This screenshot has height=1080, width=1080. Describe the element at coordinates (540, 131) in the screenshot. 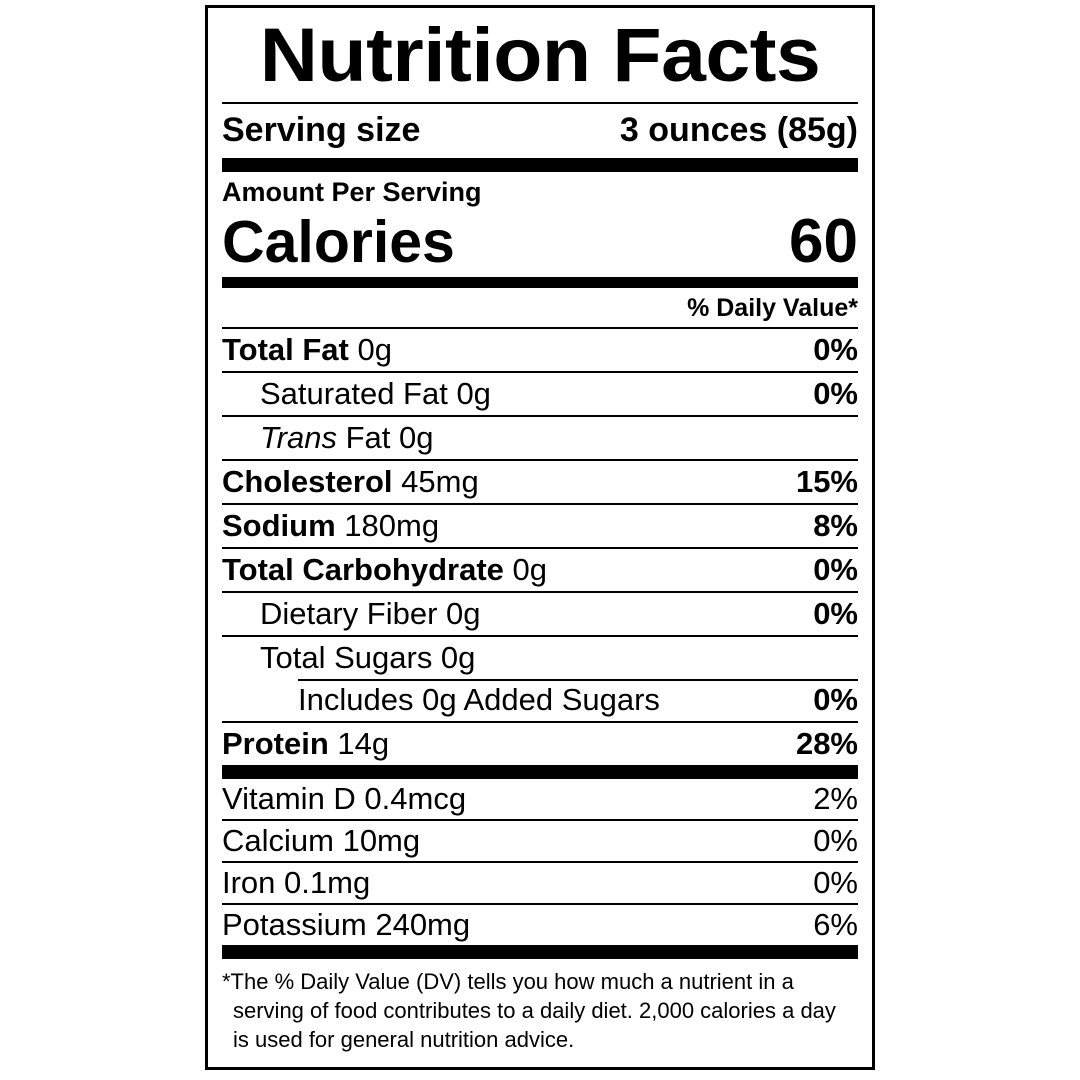

I see `serving-size-row: Serving size 3 ounces (85g)` at that location.